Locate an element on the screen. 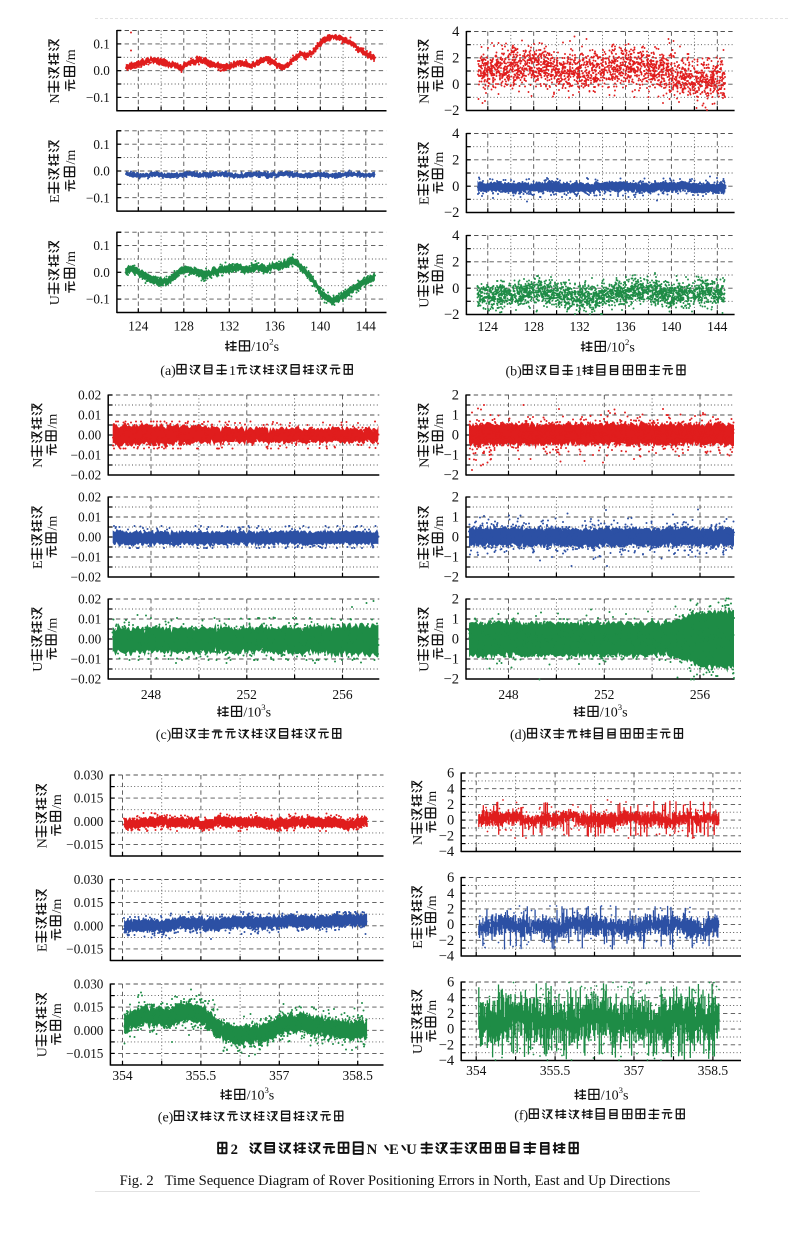 This screenshot has width=790, height=1233. svg-text: 0.015 is located at coordinates (89, 902).